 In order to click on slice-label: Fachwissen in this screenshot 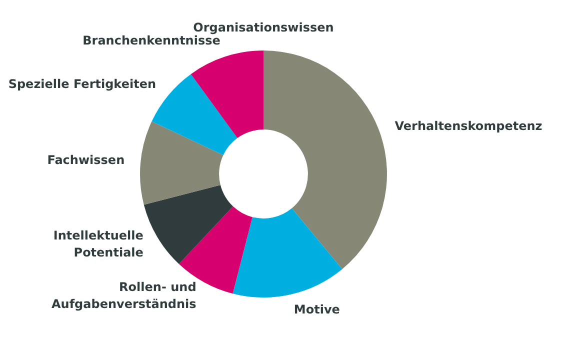, I will do `click(86, 159)`.